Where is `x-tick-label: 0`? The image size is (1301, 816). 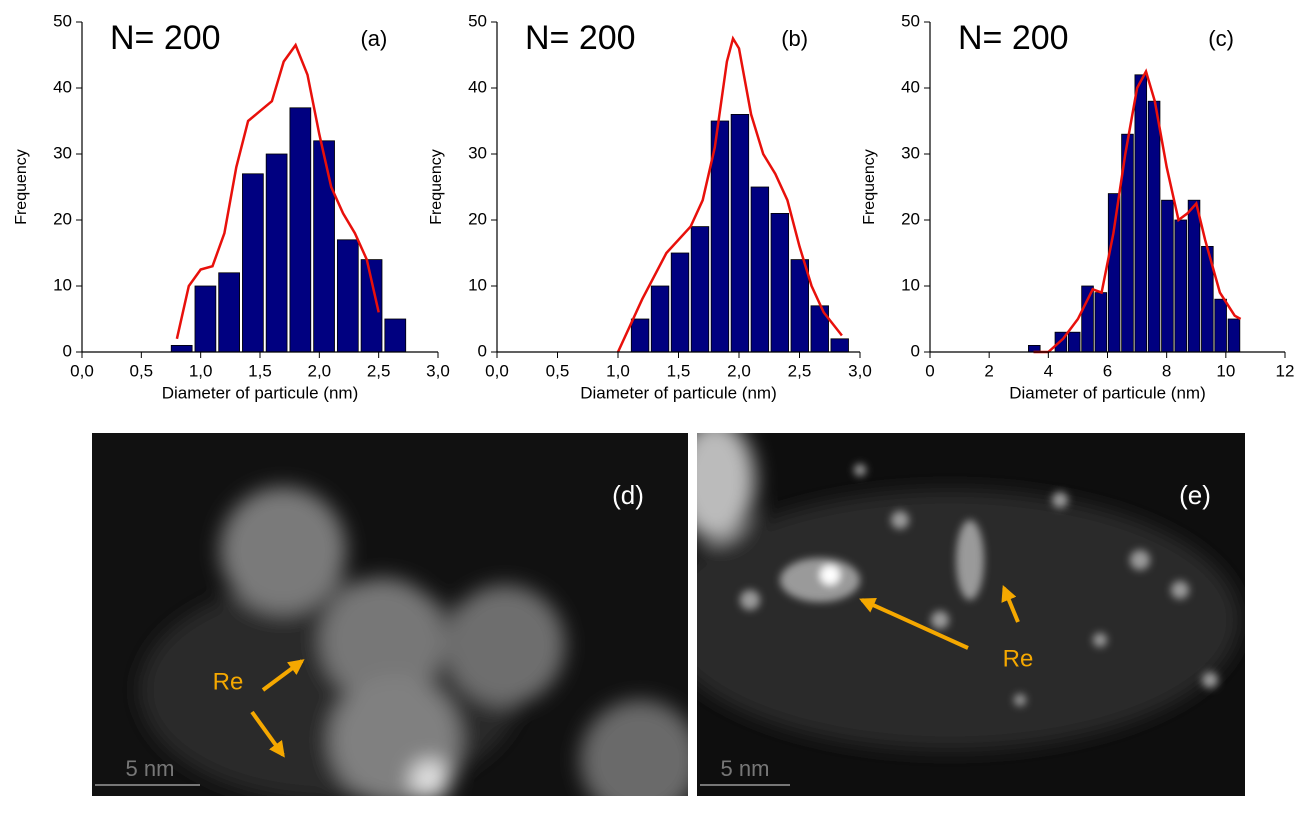 x-tick-label: 0 is located at coordinates (929, 370).